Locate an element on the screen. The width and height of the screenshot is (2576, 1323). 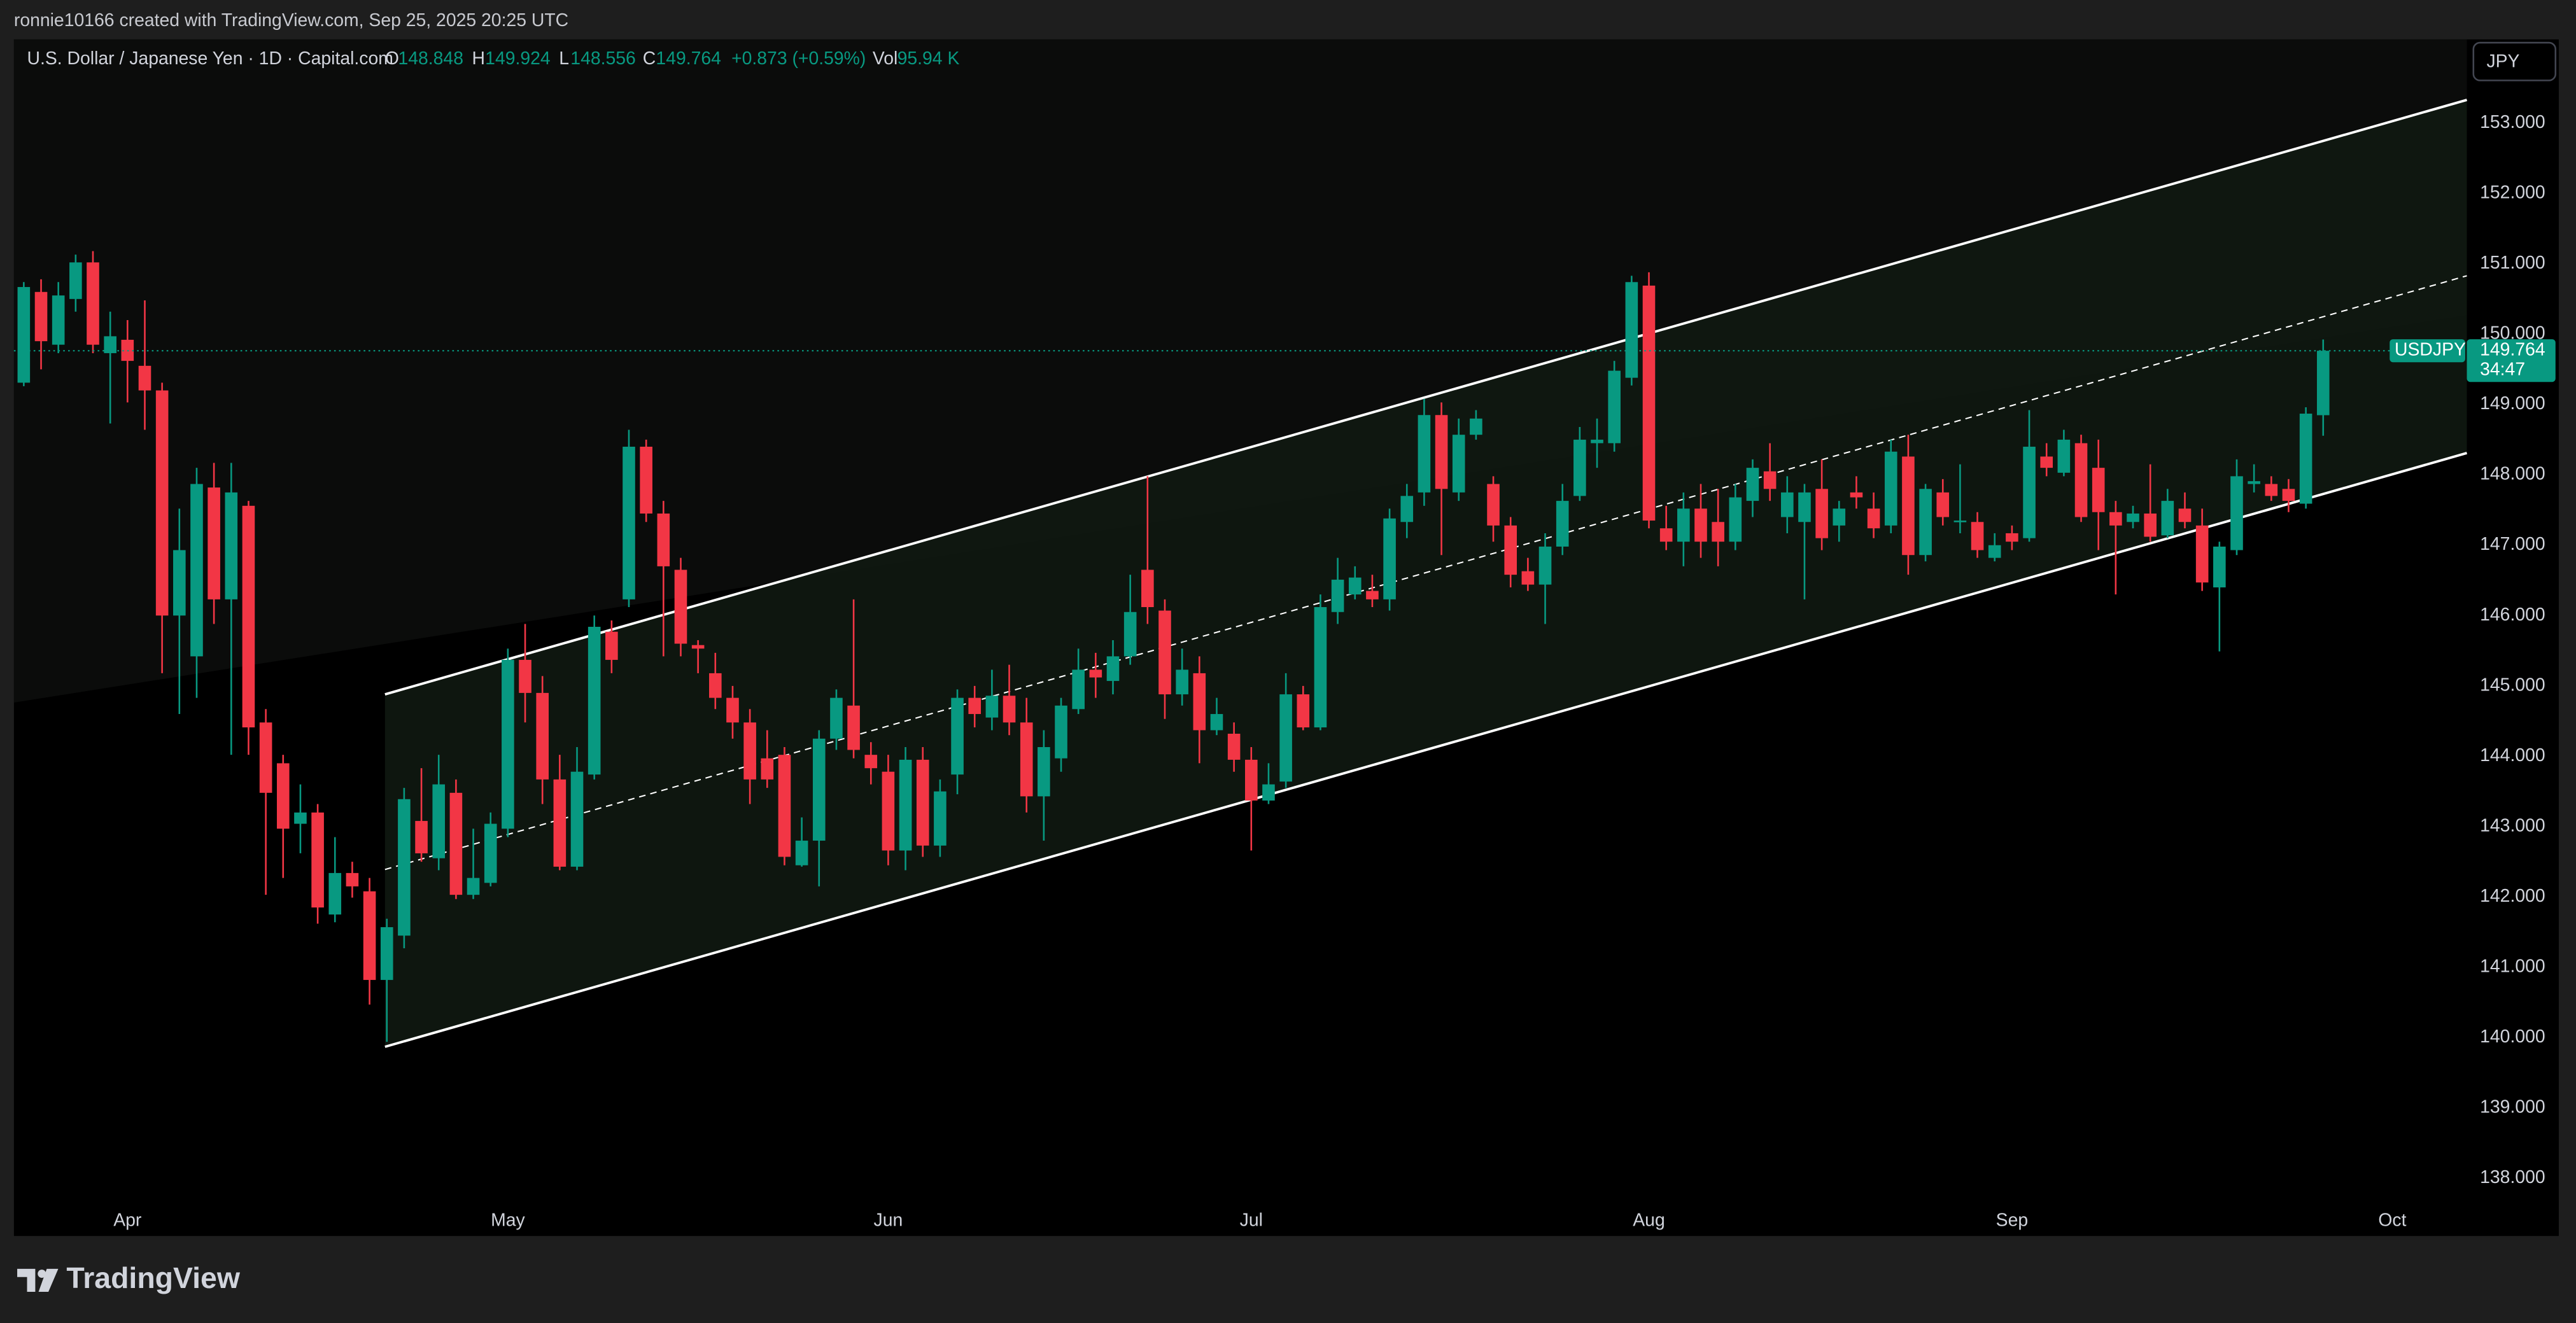
y-tick-label: 143.000 is located at coordinates (2513, 825).